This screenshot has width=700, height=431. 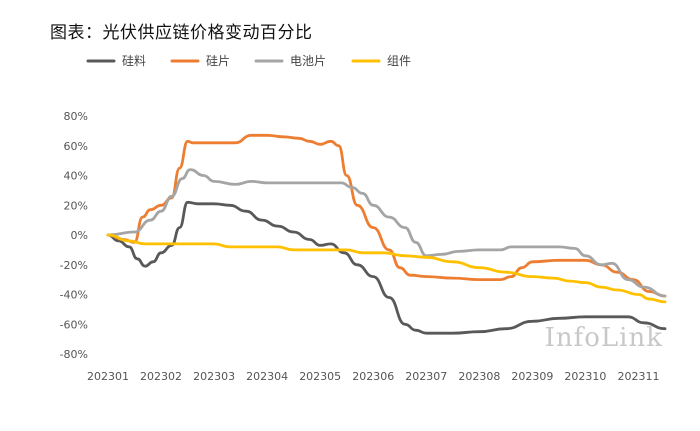 I want to click on series-line, so click(x=386, y=268).